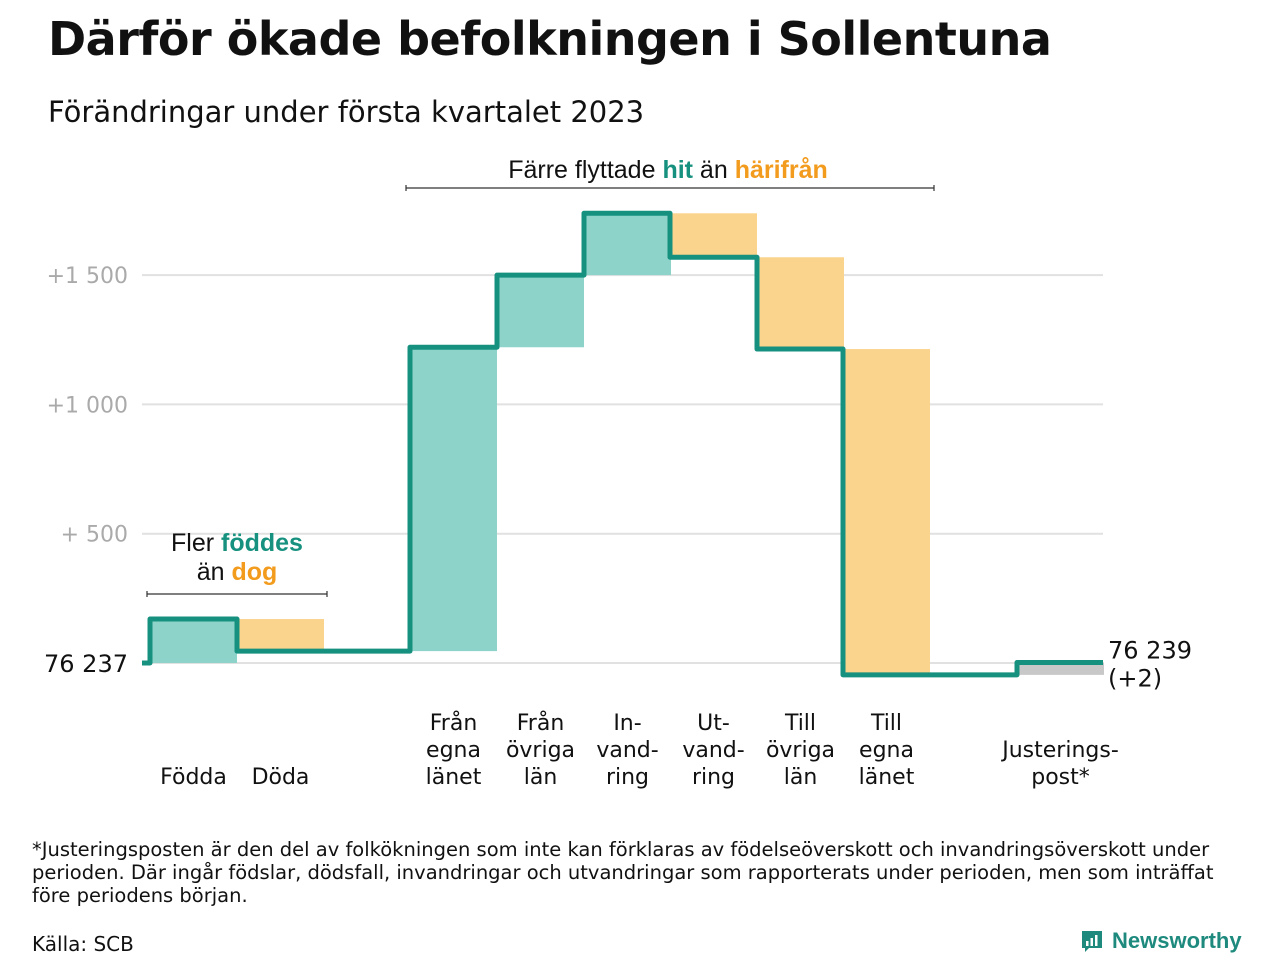 The width and height of the screenshot is (1280, 960). Describe the element at coordinates (196, 543) in the screenshot. I see `annotation-natural-line1-part: Fler` at that location.